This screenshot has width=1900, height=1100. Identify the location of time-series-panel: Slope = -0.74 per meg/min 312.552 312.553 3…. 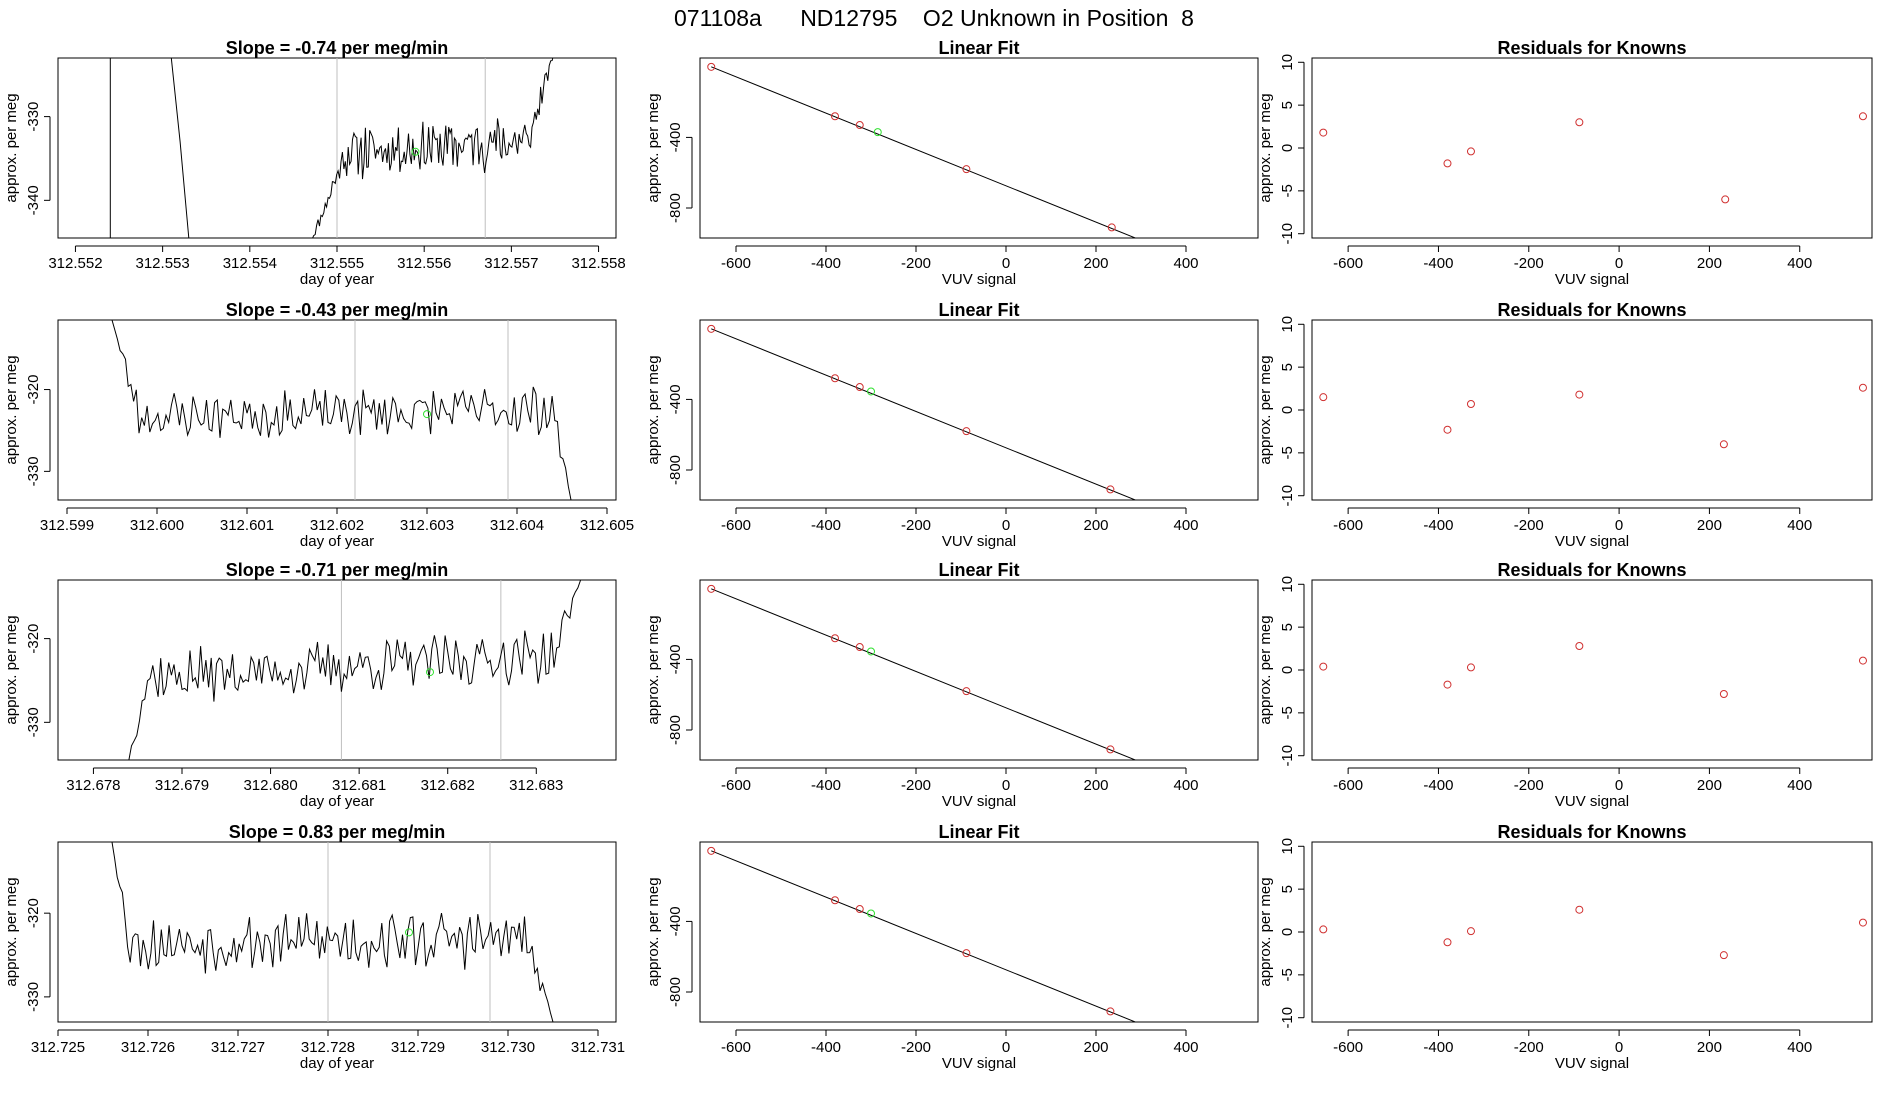
(314, 163).